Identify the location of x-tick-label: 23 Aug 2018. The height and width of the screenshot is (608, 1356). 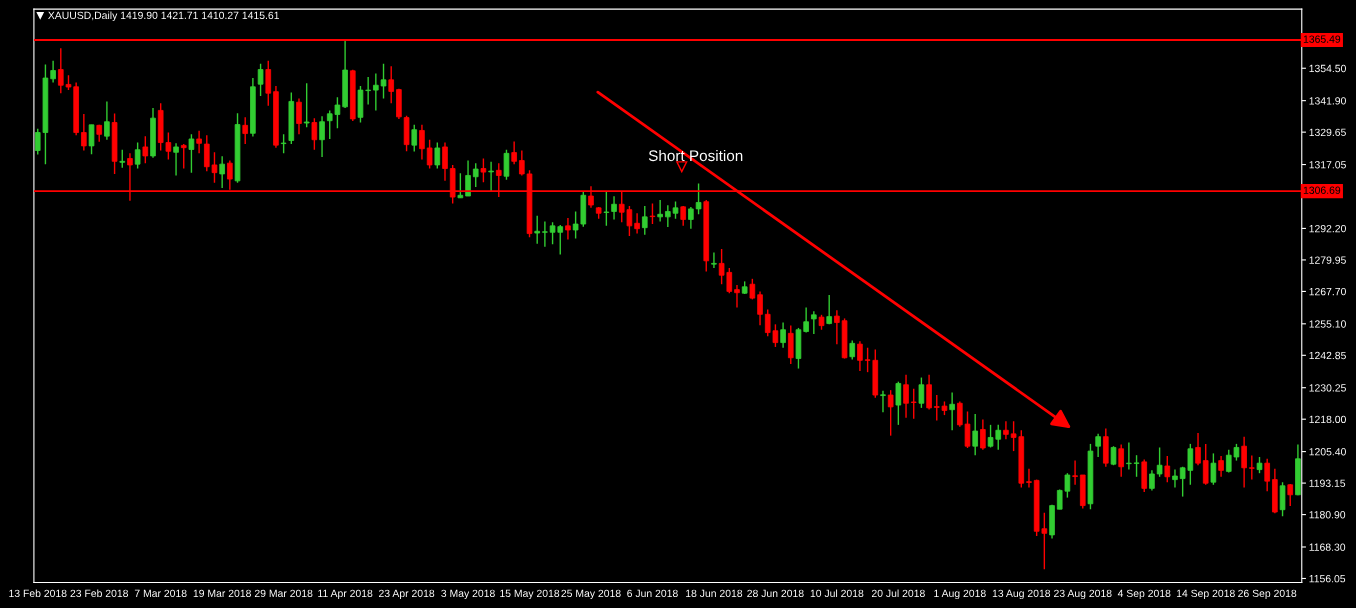
(1083, 594).